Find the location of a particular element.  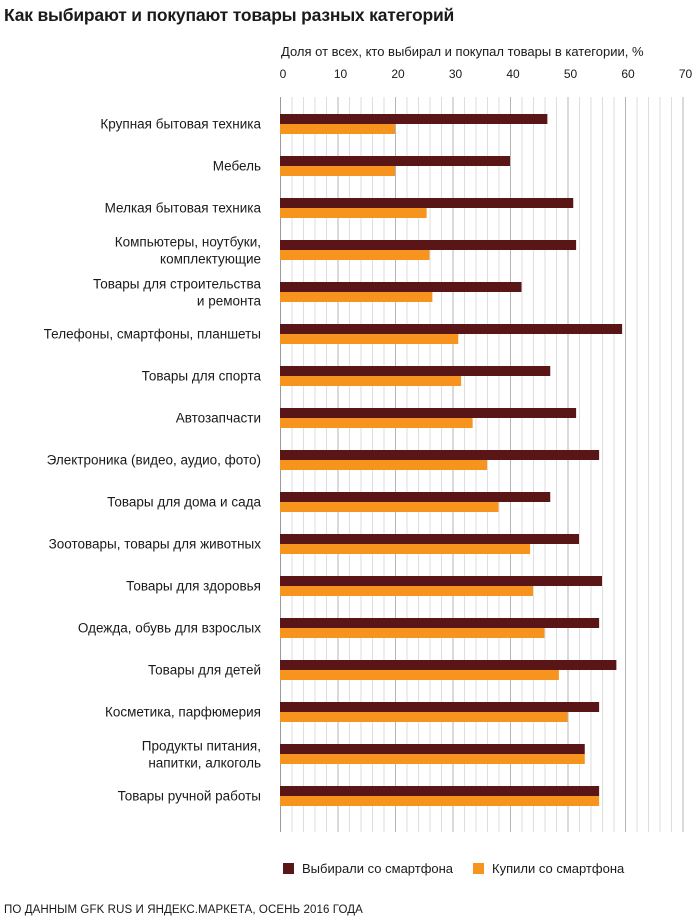

category-label: Товары для строительства и ремонта is located at coordinates (177, 293).